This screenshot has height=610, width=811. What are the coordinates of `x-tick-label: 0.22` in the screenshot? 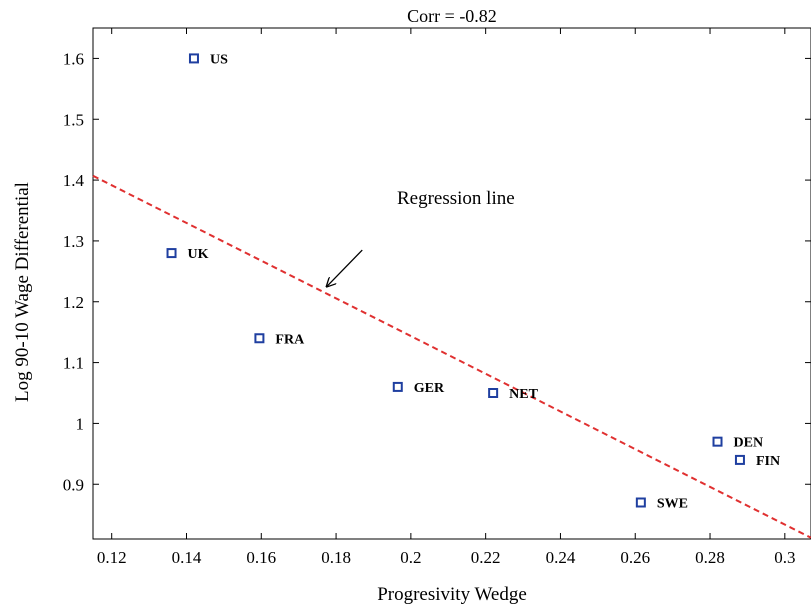 It's located at (486, 557).